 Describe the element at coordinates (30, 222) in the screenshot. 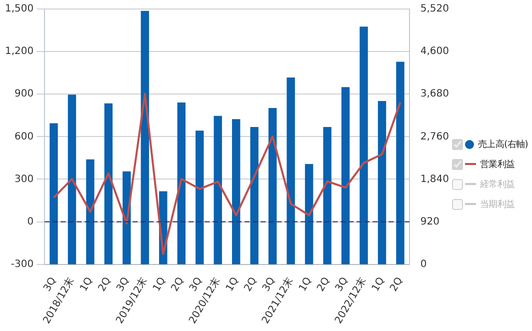

I see `y-tick-label: 0` at that location.